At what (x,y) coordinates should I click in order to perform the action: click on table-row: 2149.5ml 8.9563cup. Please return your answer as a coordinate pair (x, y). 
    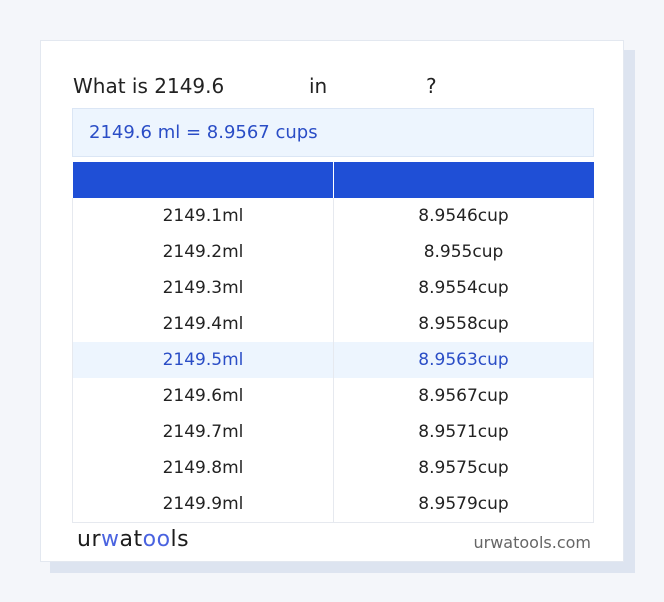
    Looking at the image, I should click on (333, 360).